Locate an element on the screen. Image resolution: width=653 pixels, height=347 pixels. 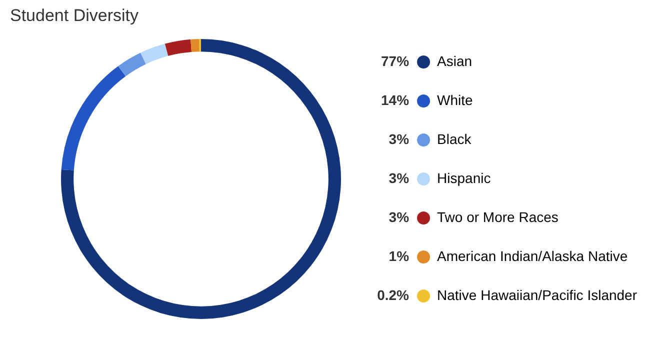
legend-label: Native Hawaiian/Pacific Islander is located at coordinates (537, 294).